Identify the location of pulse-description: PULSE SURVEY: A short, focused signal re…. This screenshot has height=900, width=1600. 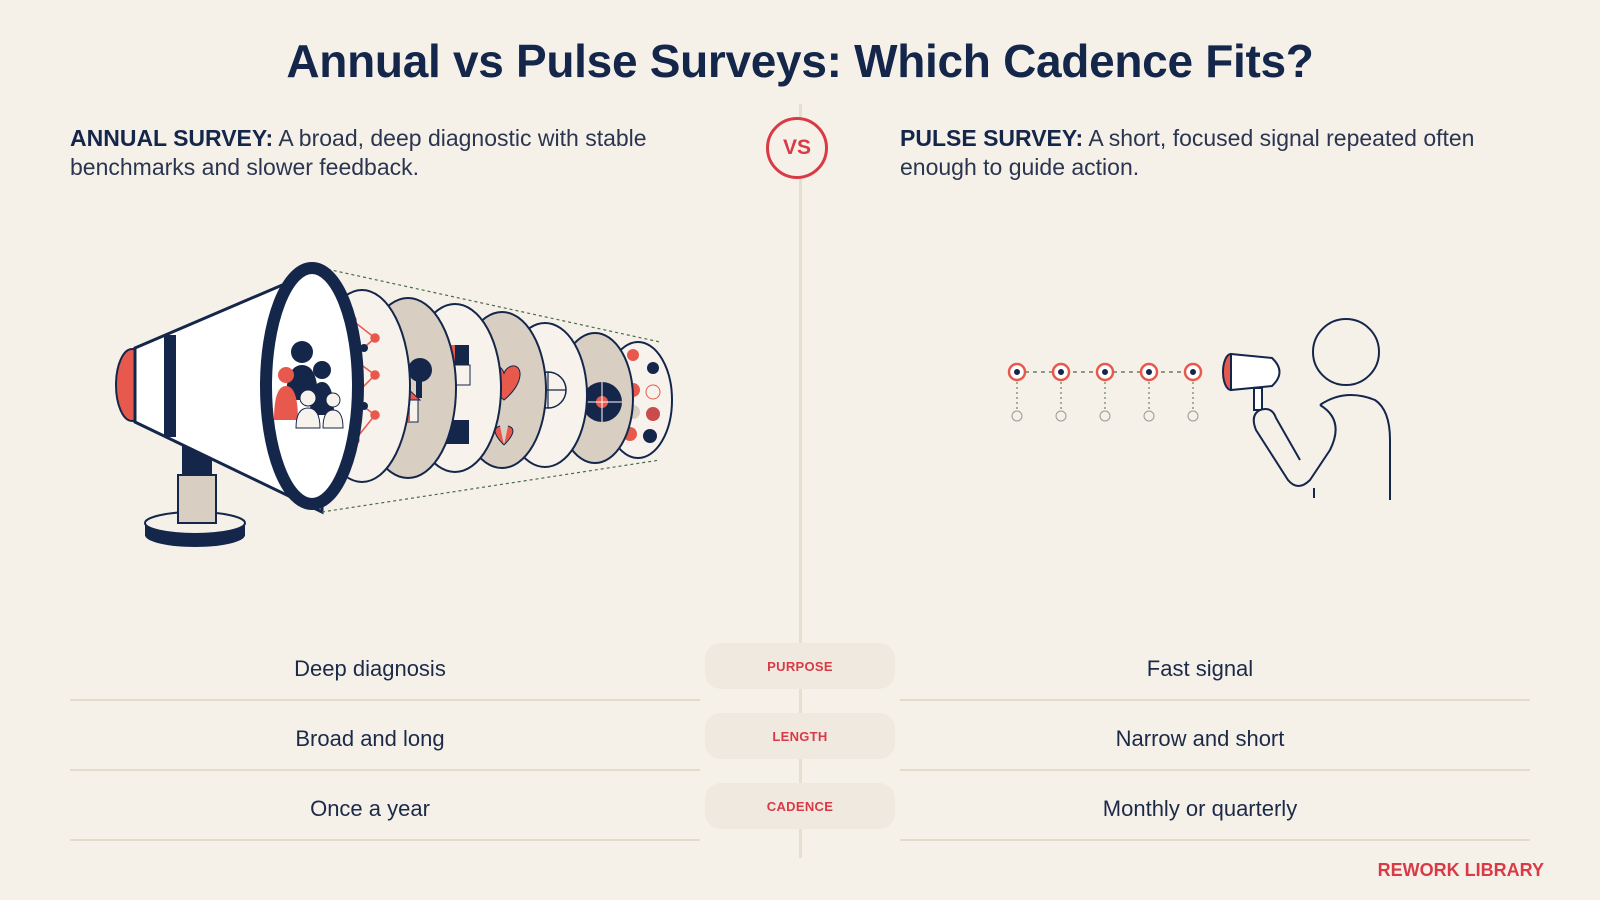
(1220, 153).